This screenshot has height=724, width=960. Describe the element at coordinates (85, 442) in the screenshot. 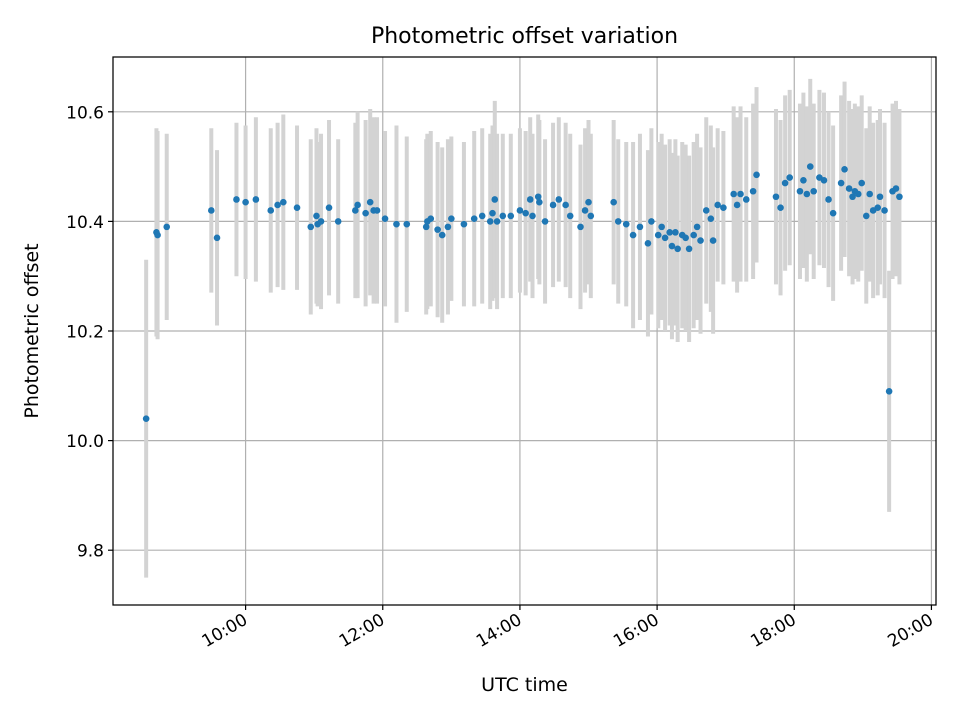

I see `y-tick-label: 10.0` at that location.